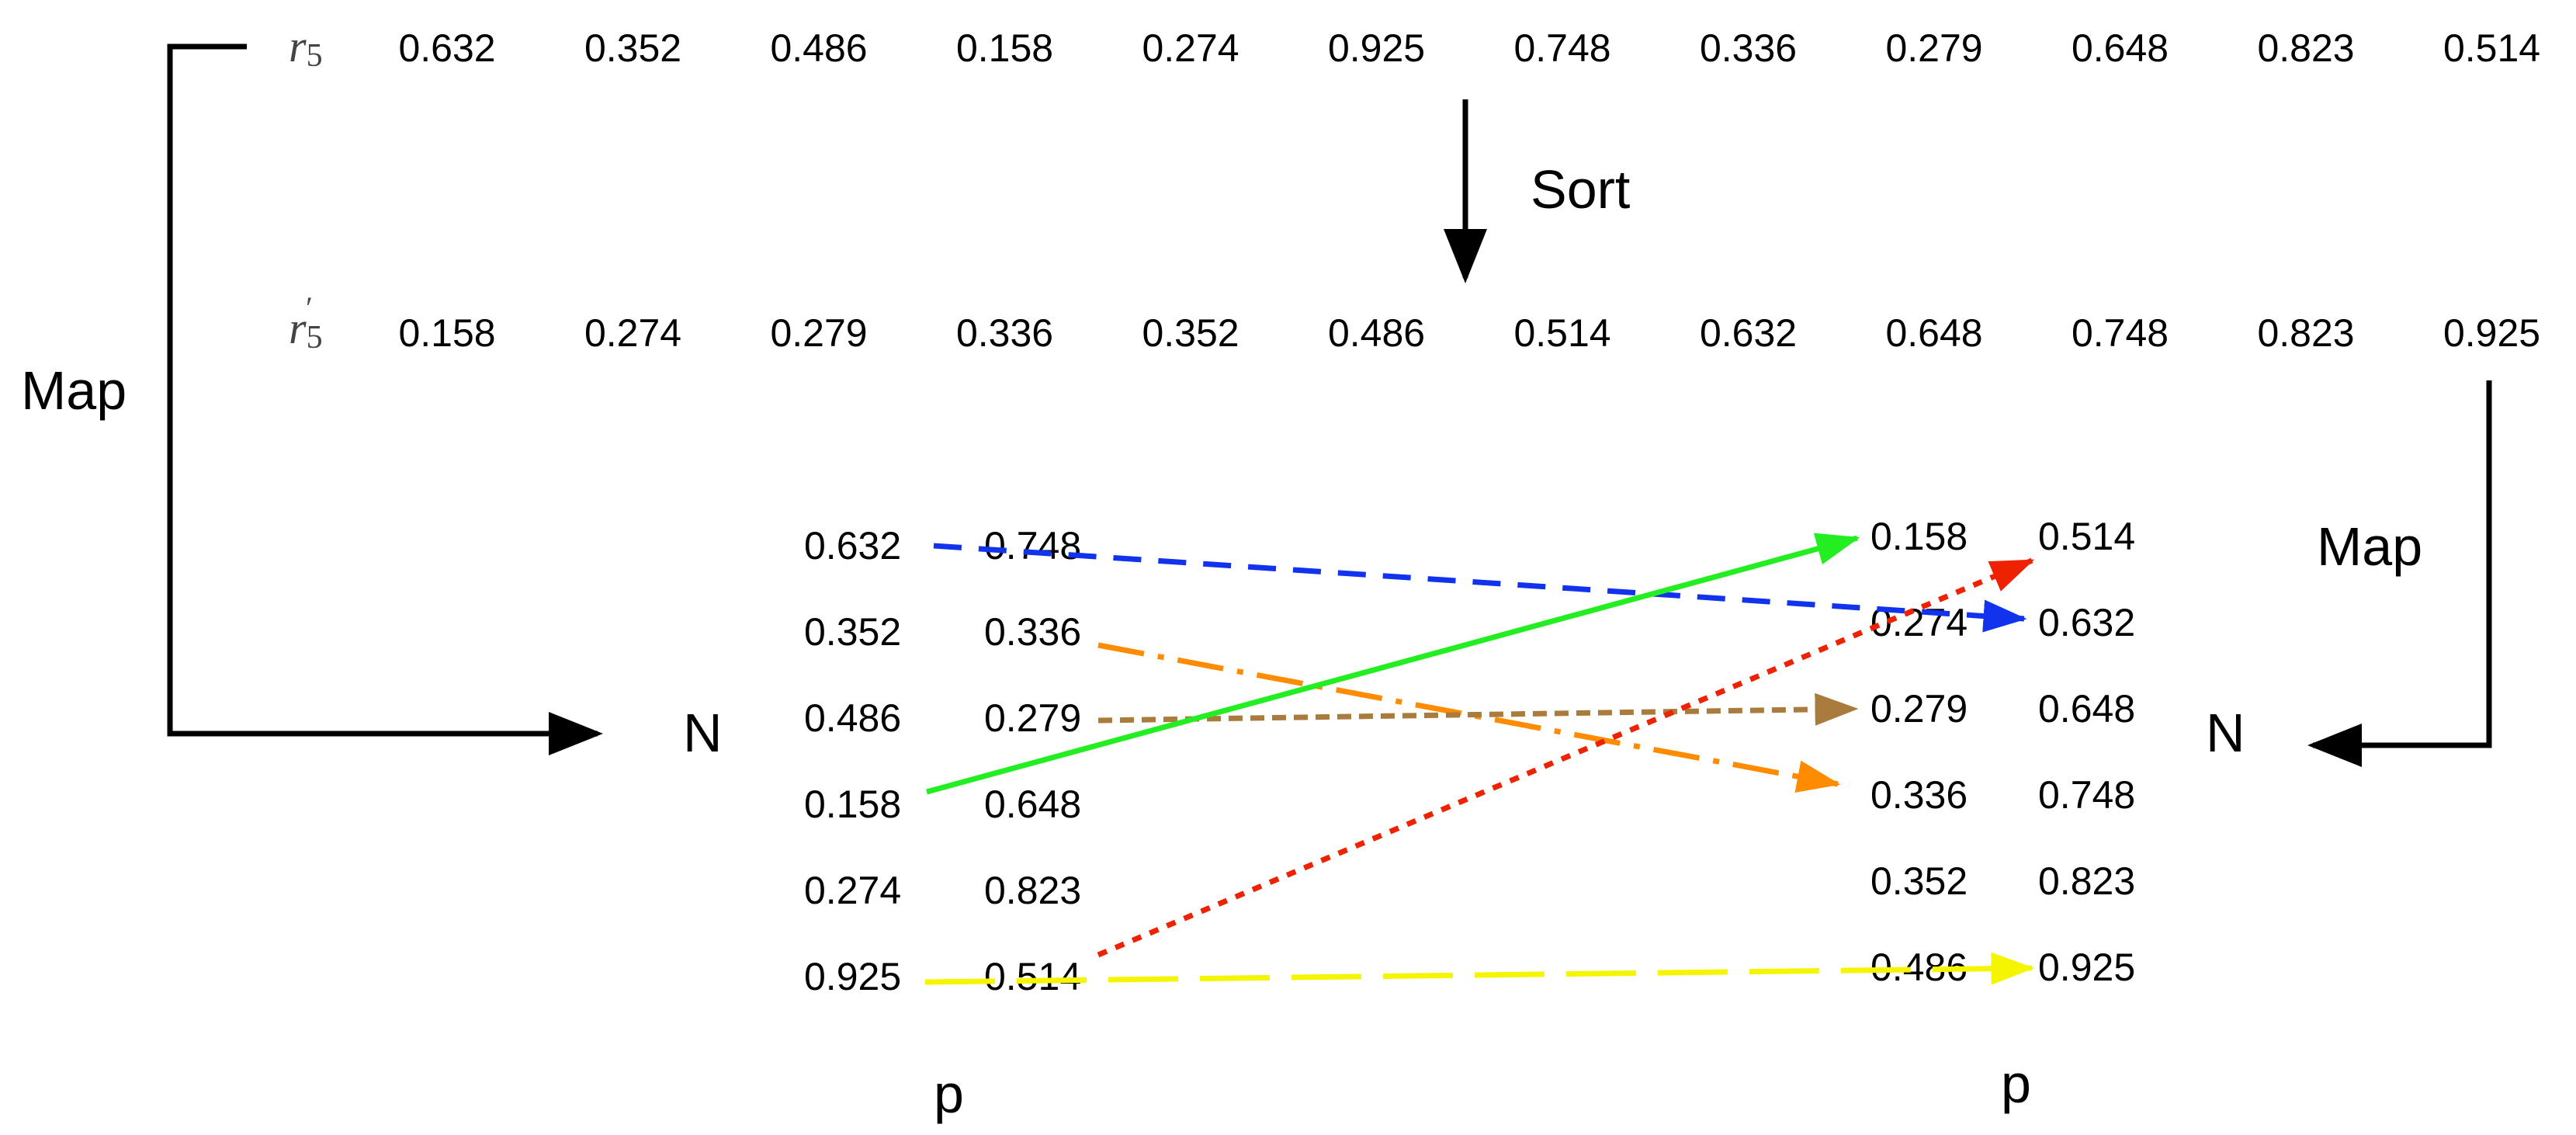  I want to click on red-arrow, so click(1566, 757).